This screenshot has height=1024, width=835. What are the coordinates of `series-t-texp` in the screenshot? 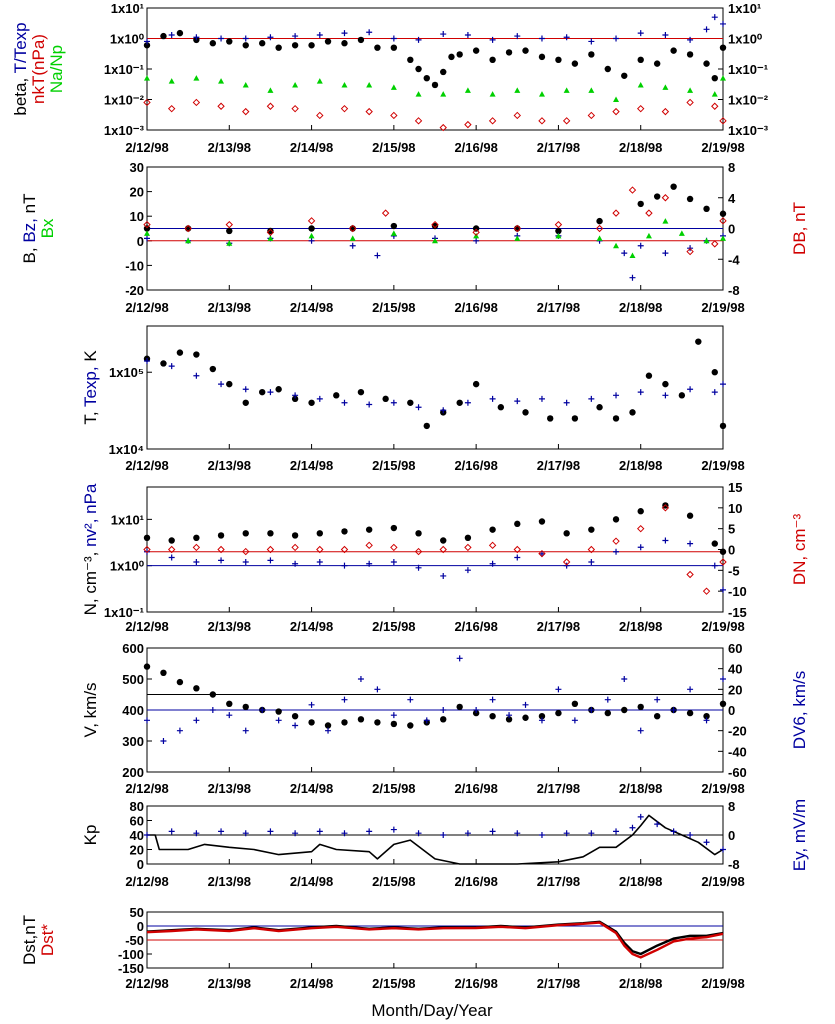 It's located at (435, 29).